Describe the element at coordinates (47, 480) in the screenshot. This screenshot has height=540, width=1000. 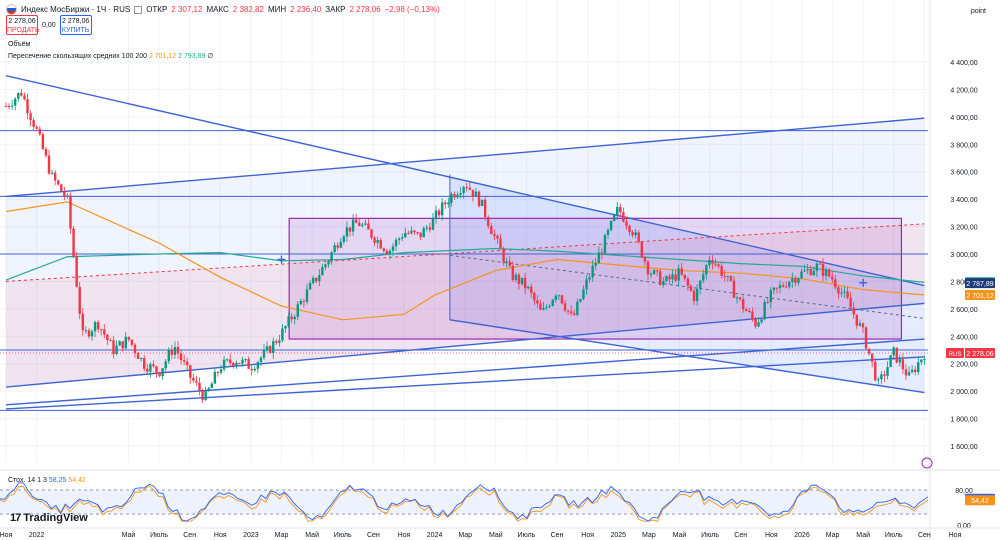
I see `stoch-indicator: Стох. 14 1 3 58,25 54,42` at that location.